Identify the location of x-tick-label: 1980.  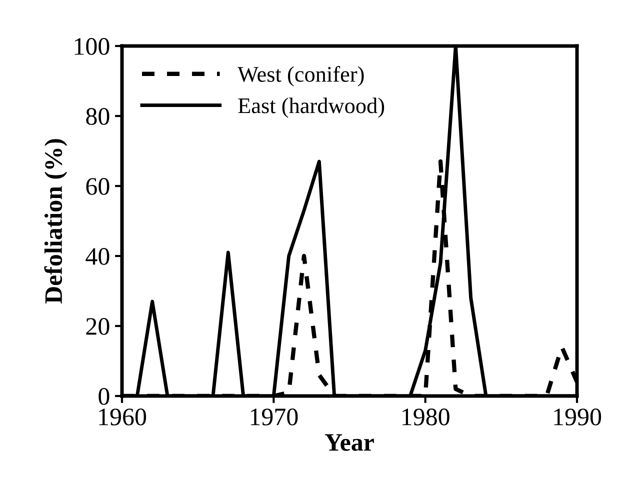
(426, 417).